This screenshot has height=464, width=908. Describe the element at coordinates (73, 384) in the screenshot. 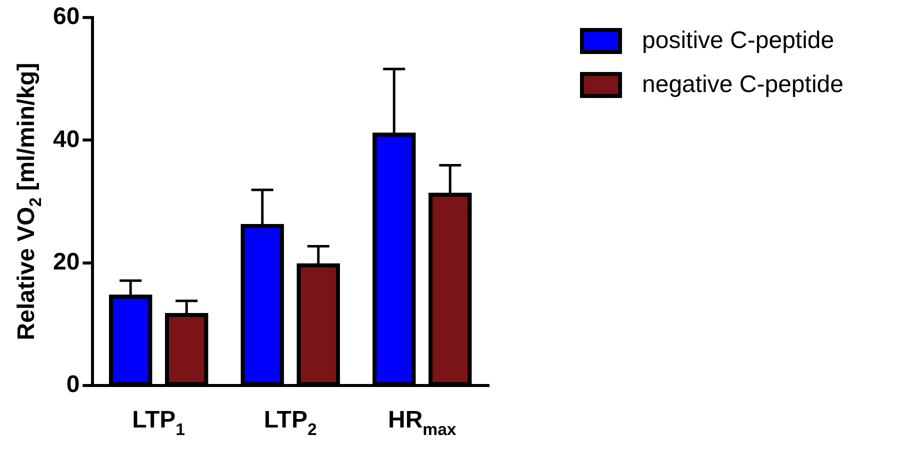

I see `y-tick-label: 0` at that location.